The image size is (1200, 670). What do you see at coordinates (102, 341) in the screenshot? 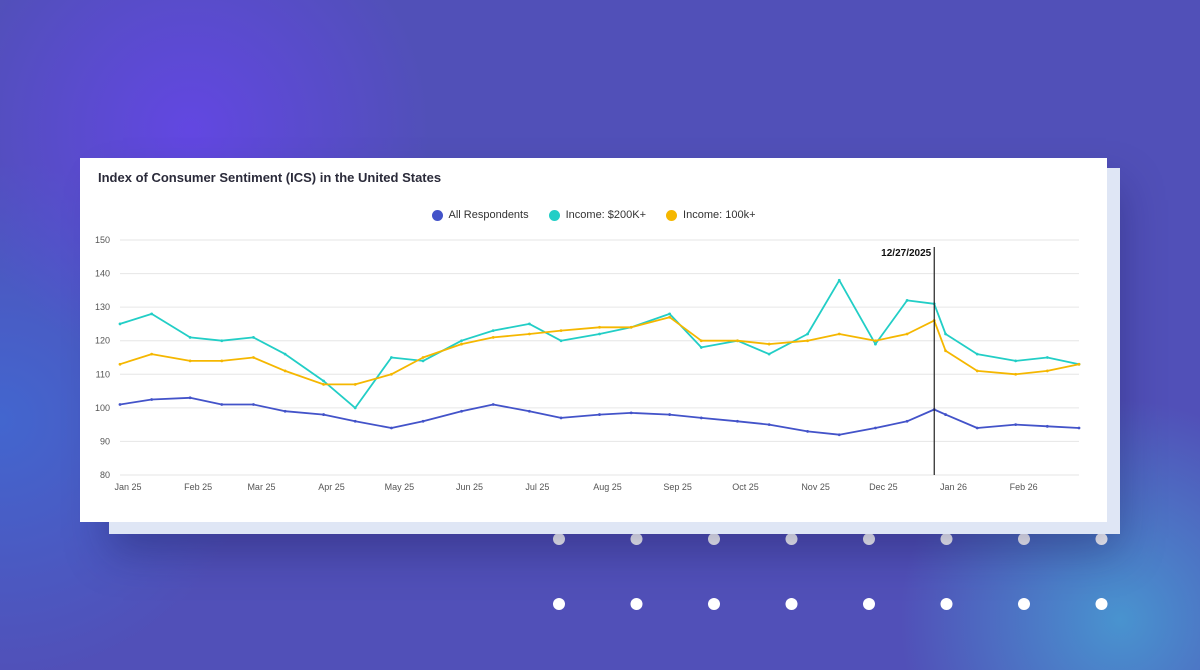
I see `y-tick-label: 120` at bounding box center [102, 341].